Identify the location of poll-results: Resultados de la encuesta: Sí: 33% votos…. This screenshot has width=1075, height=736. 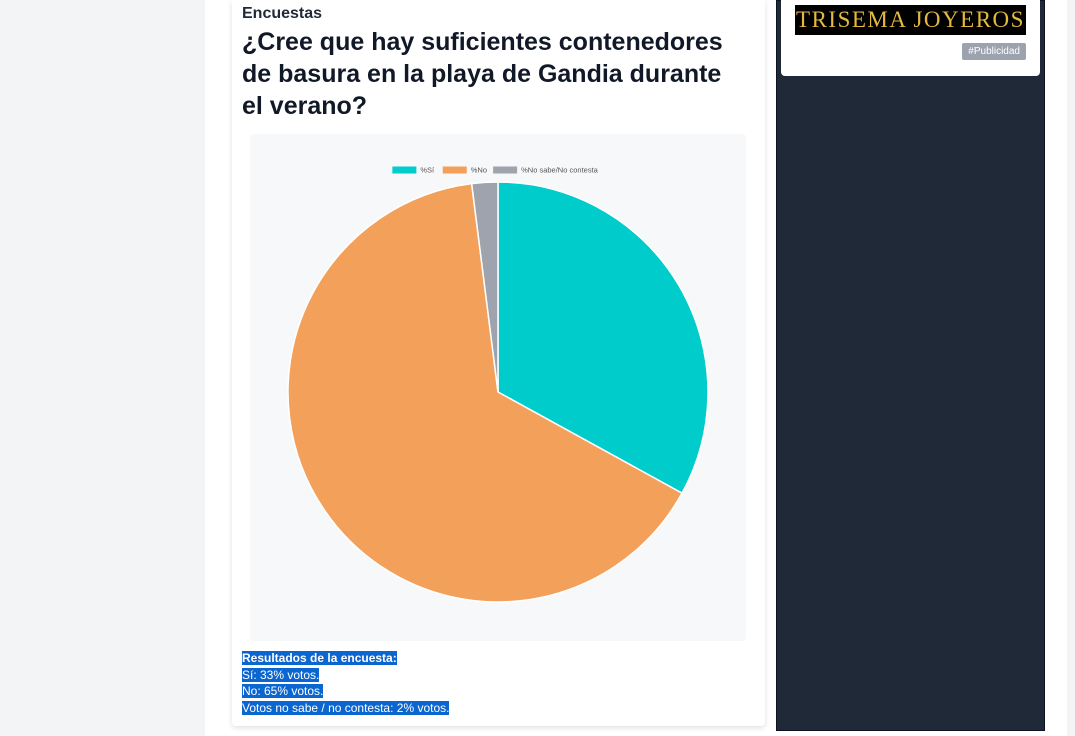
(346, 683).